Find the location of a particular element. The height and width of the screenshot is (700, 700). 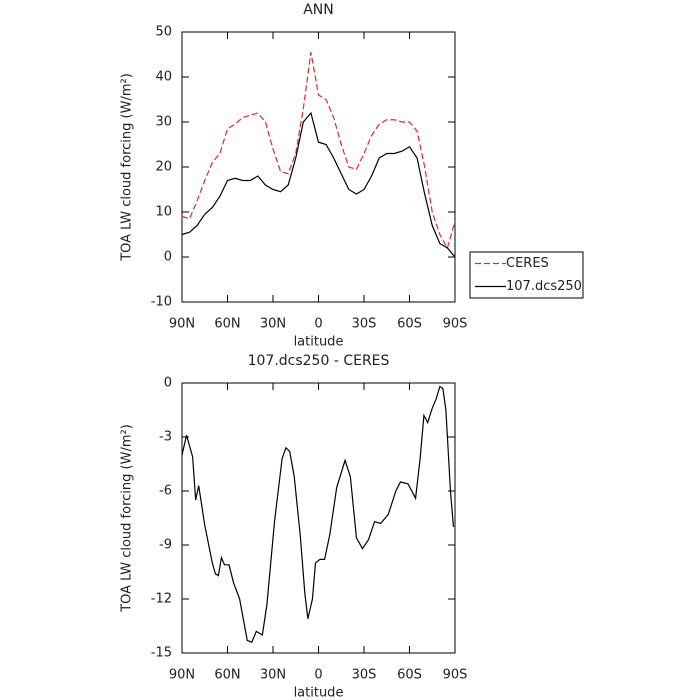

y-tick-label: 20 is located at coordinates (163, 167).